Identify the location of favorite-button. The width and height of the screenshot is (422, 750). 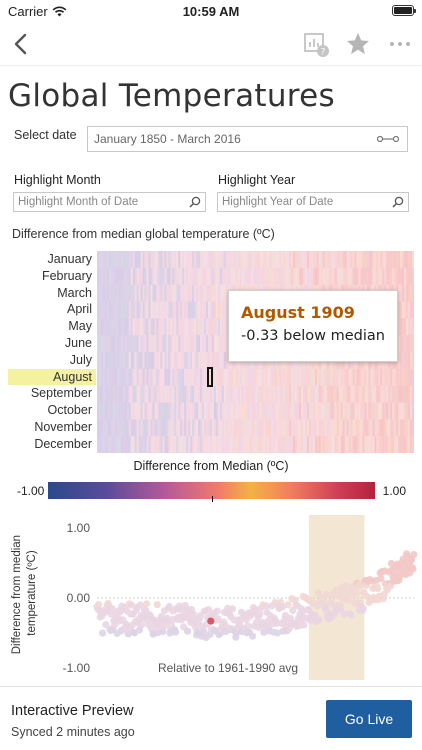
(358, 44).